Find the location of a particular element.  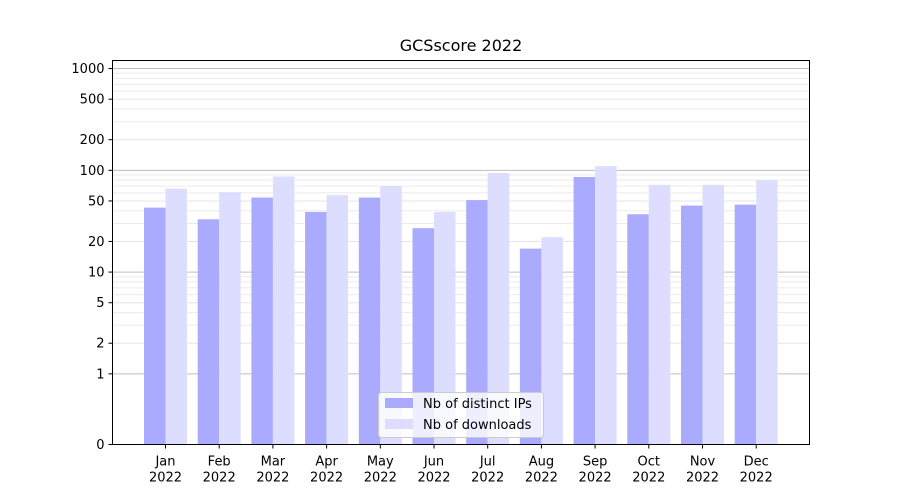

legend-swatch-distinct-ips is located at coordinates (399, 403).